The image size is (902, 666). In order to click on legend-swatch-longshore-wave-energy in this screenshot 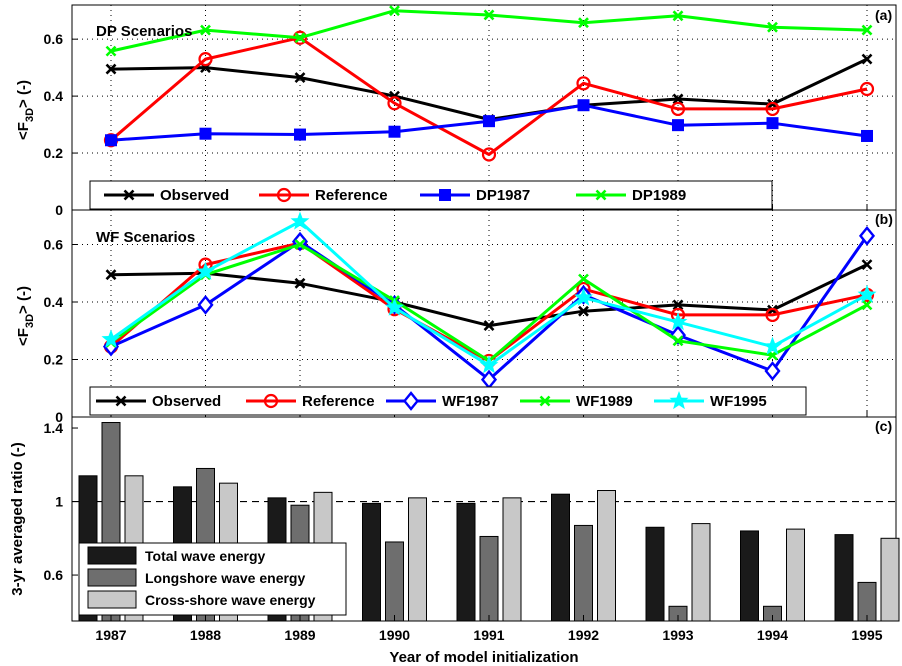, I will do `click(112, 577)`.